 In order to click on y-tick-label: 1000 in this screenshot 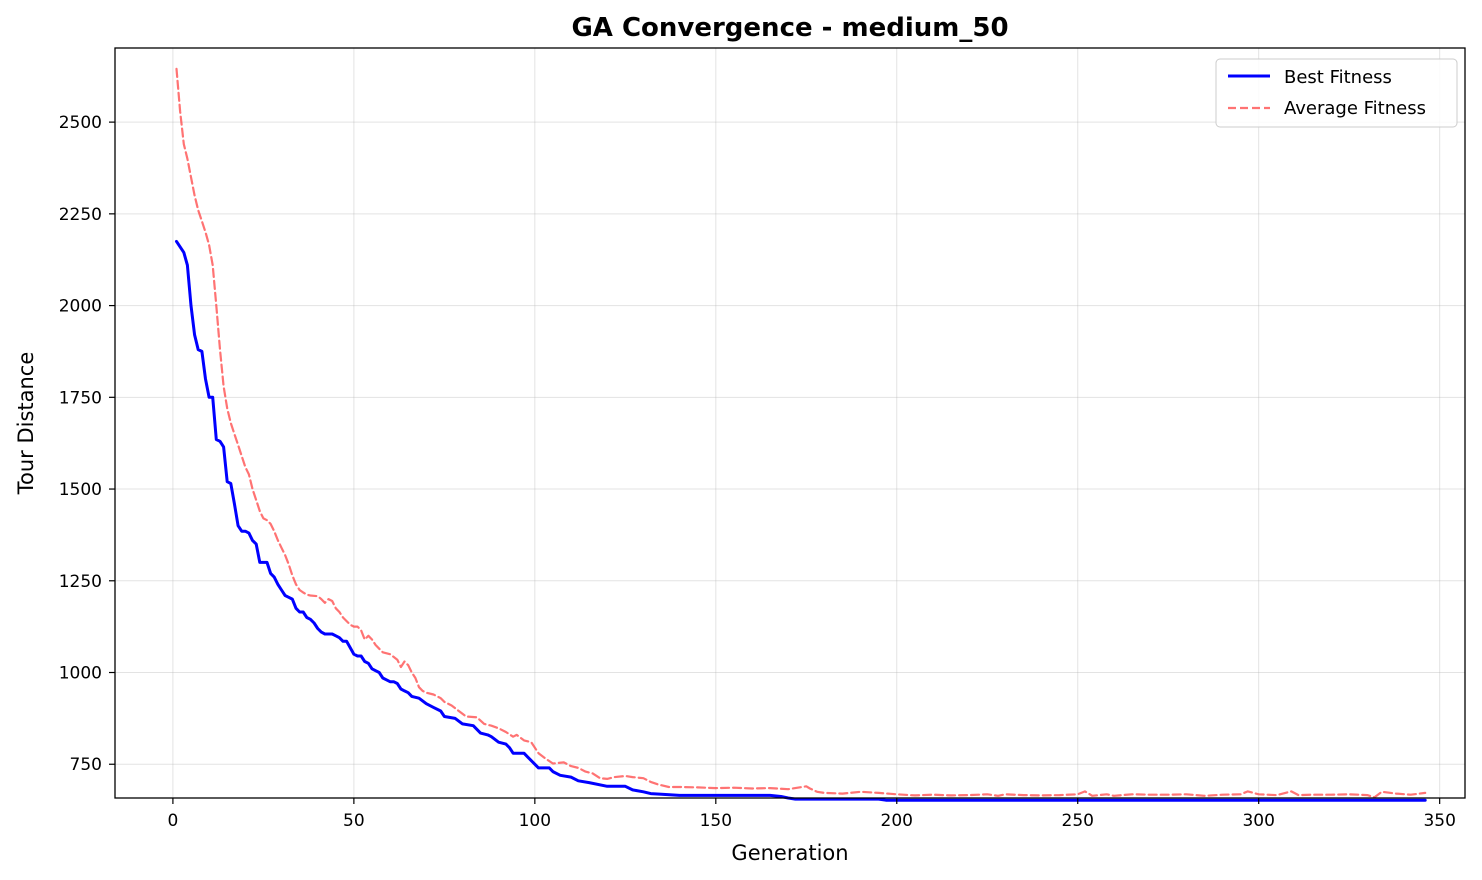, I will do `click(80, 674)`.